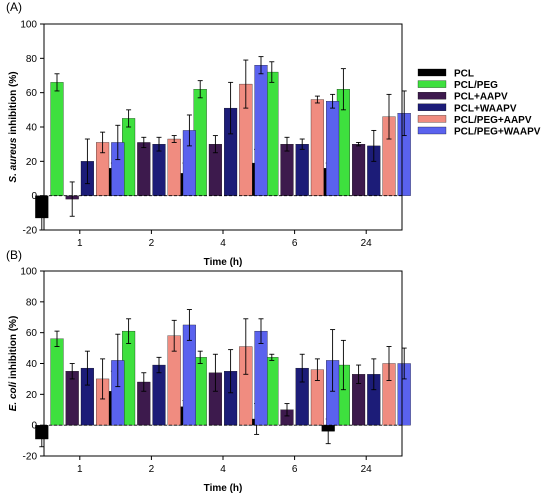  I want to click on panel-label: (B), so click(14, 255).